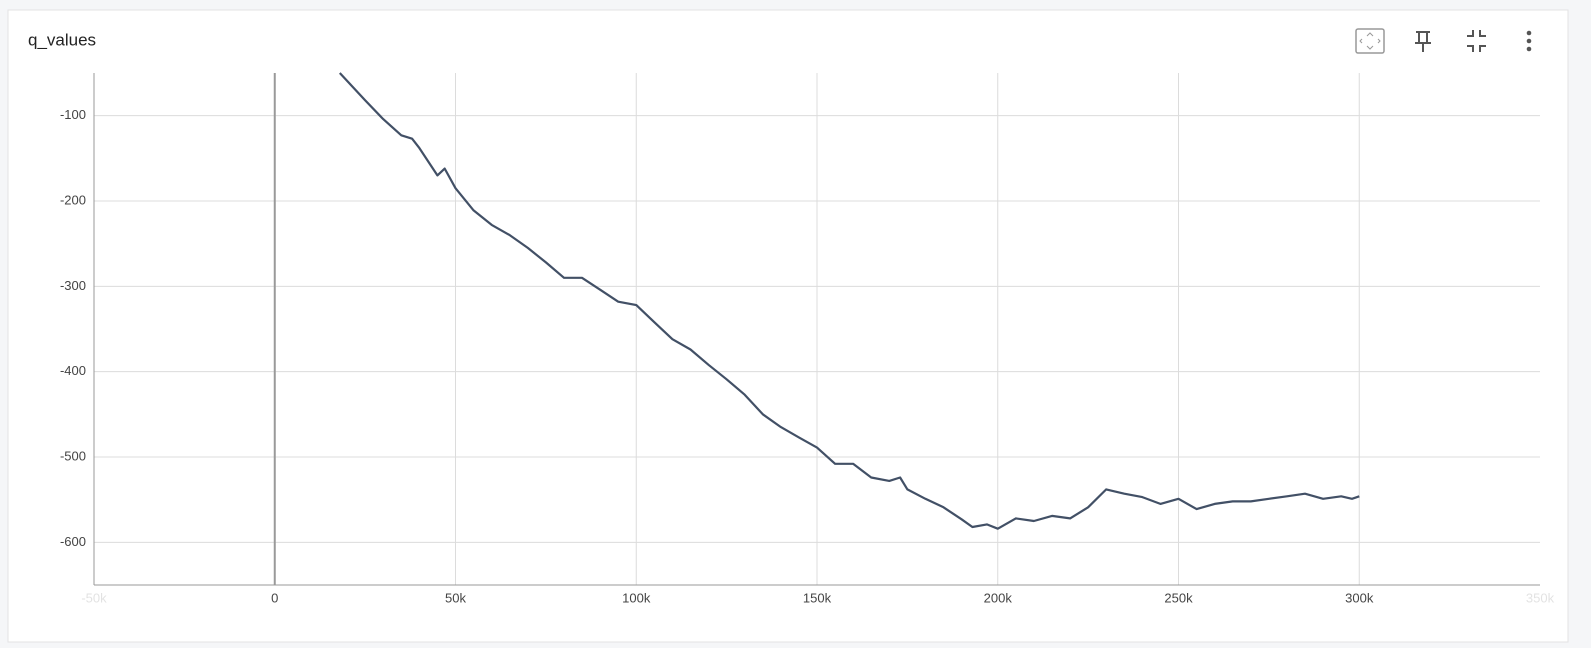 The image size is (1591, 648). I want to click on collapse-button, so click(1476, 41).